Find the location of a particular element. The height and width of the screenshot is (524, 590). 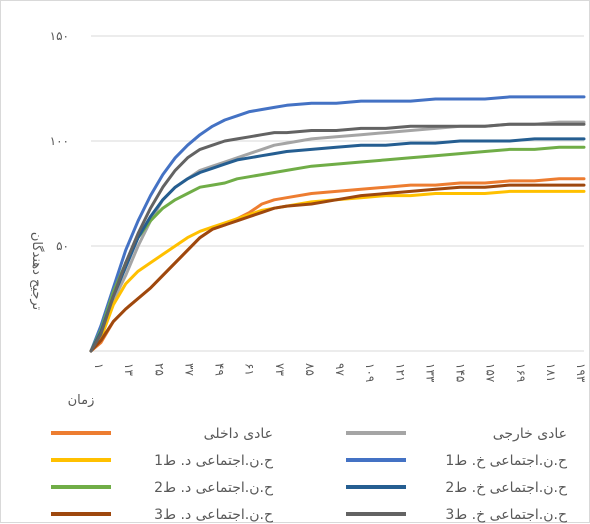

y-tick-label: ۱۰۰ is located at coordinates (59, 141).